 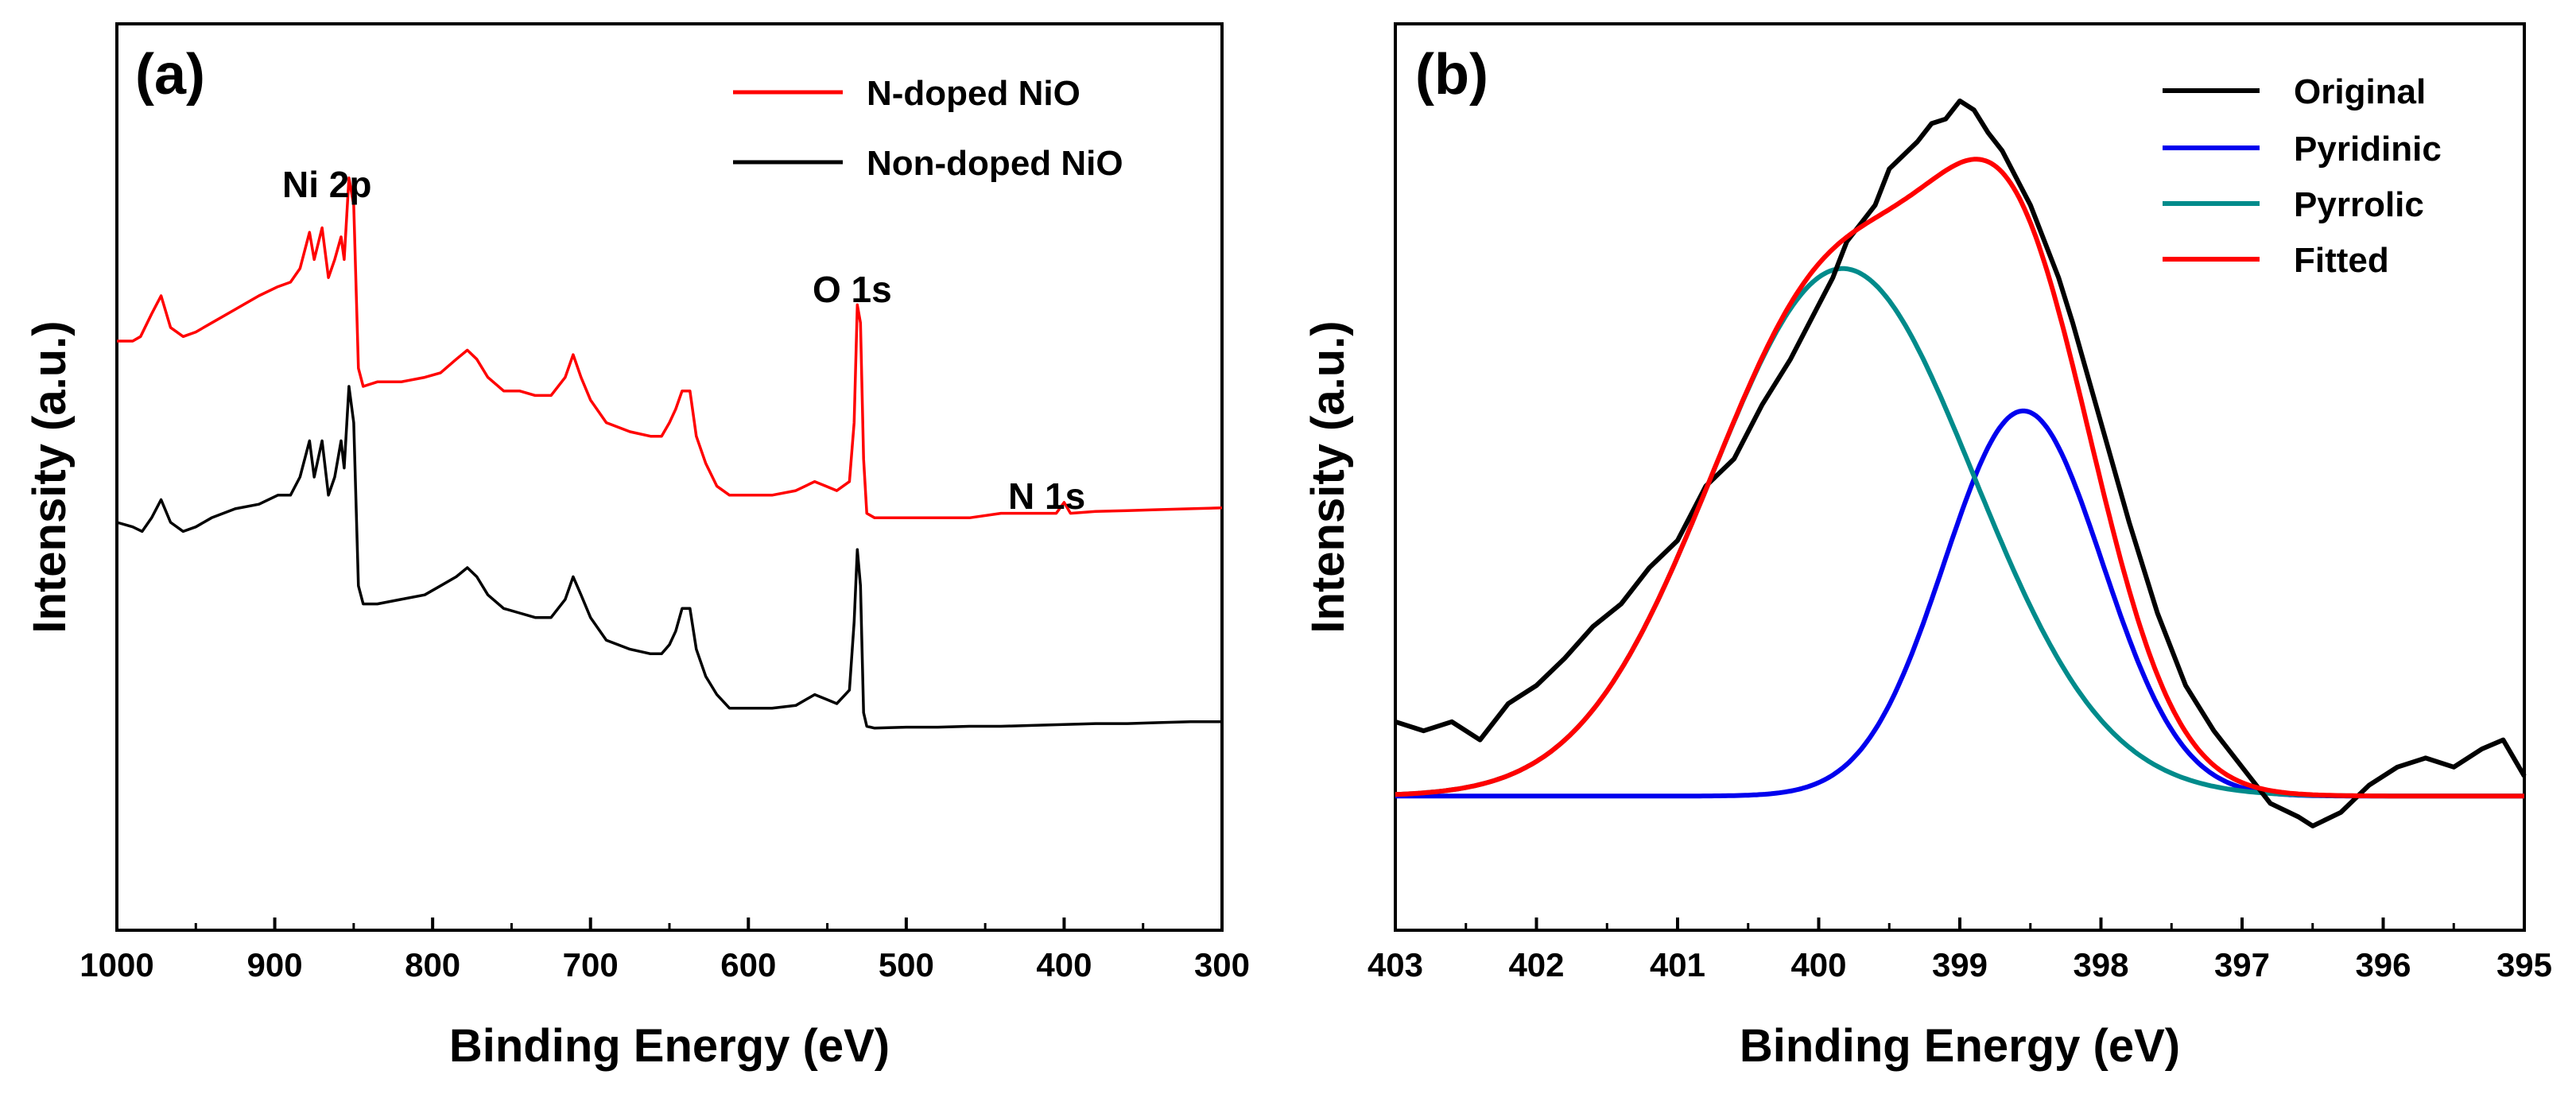 I want to click on x-tick-label: 399, so click(x=1960, y=964).